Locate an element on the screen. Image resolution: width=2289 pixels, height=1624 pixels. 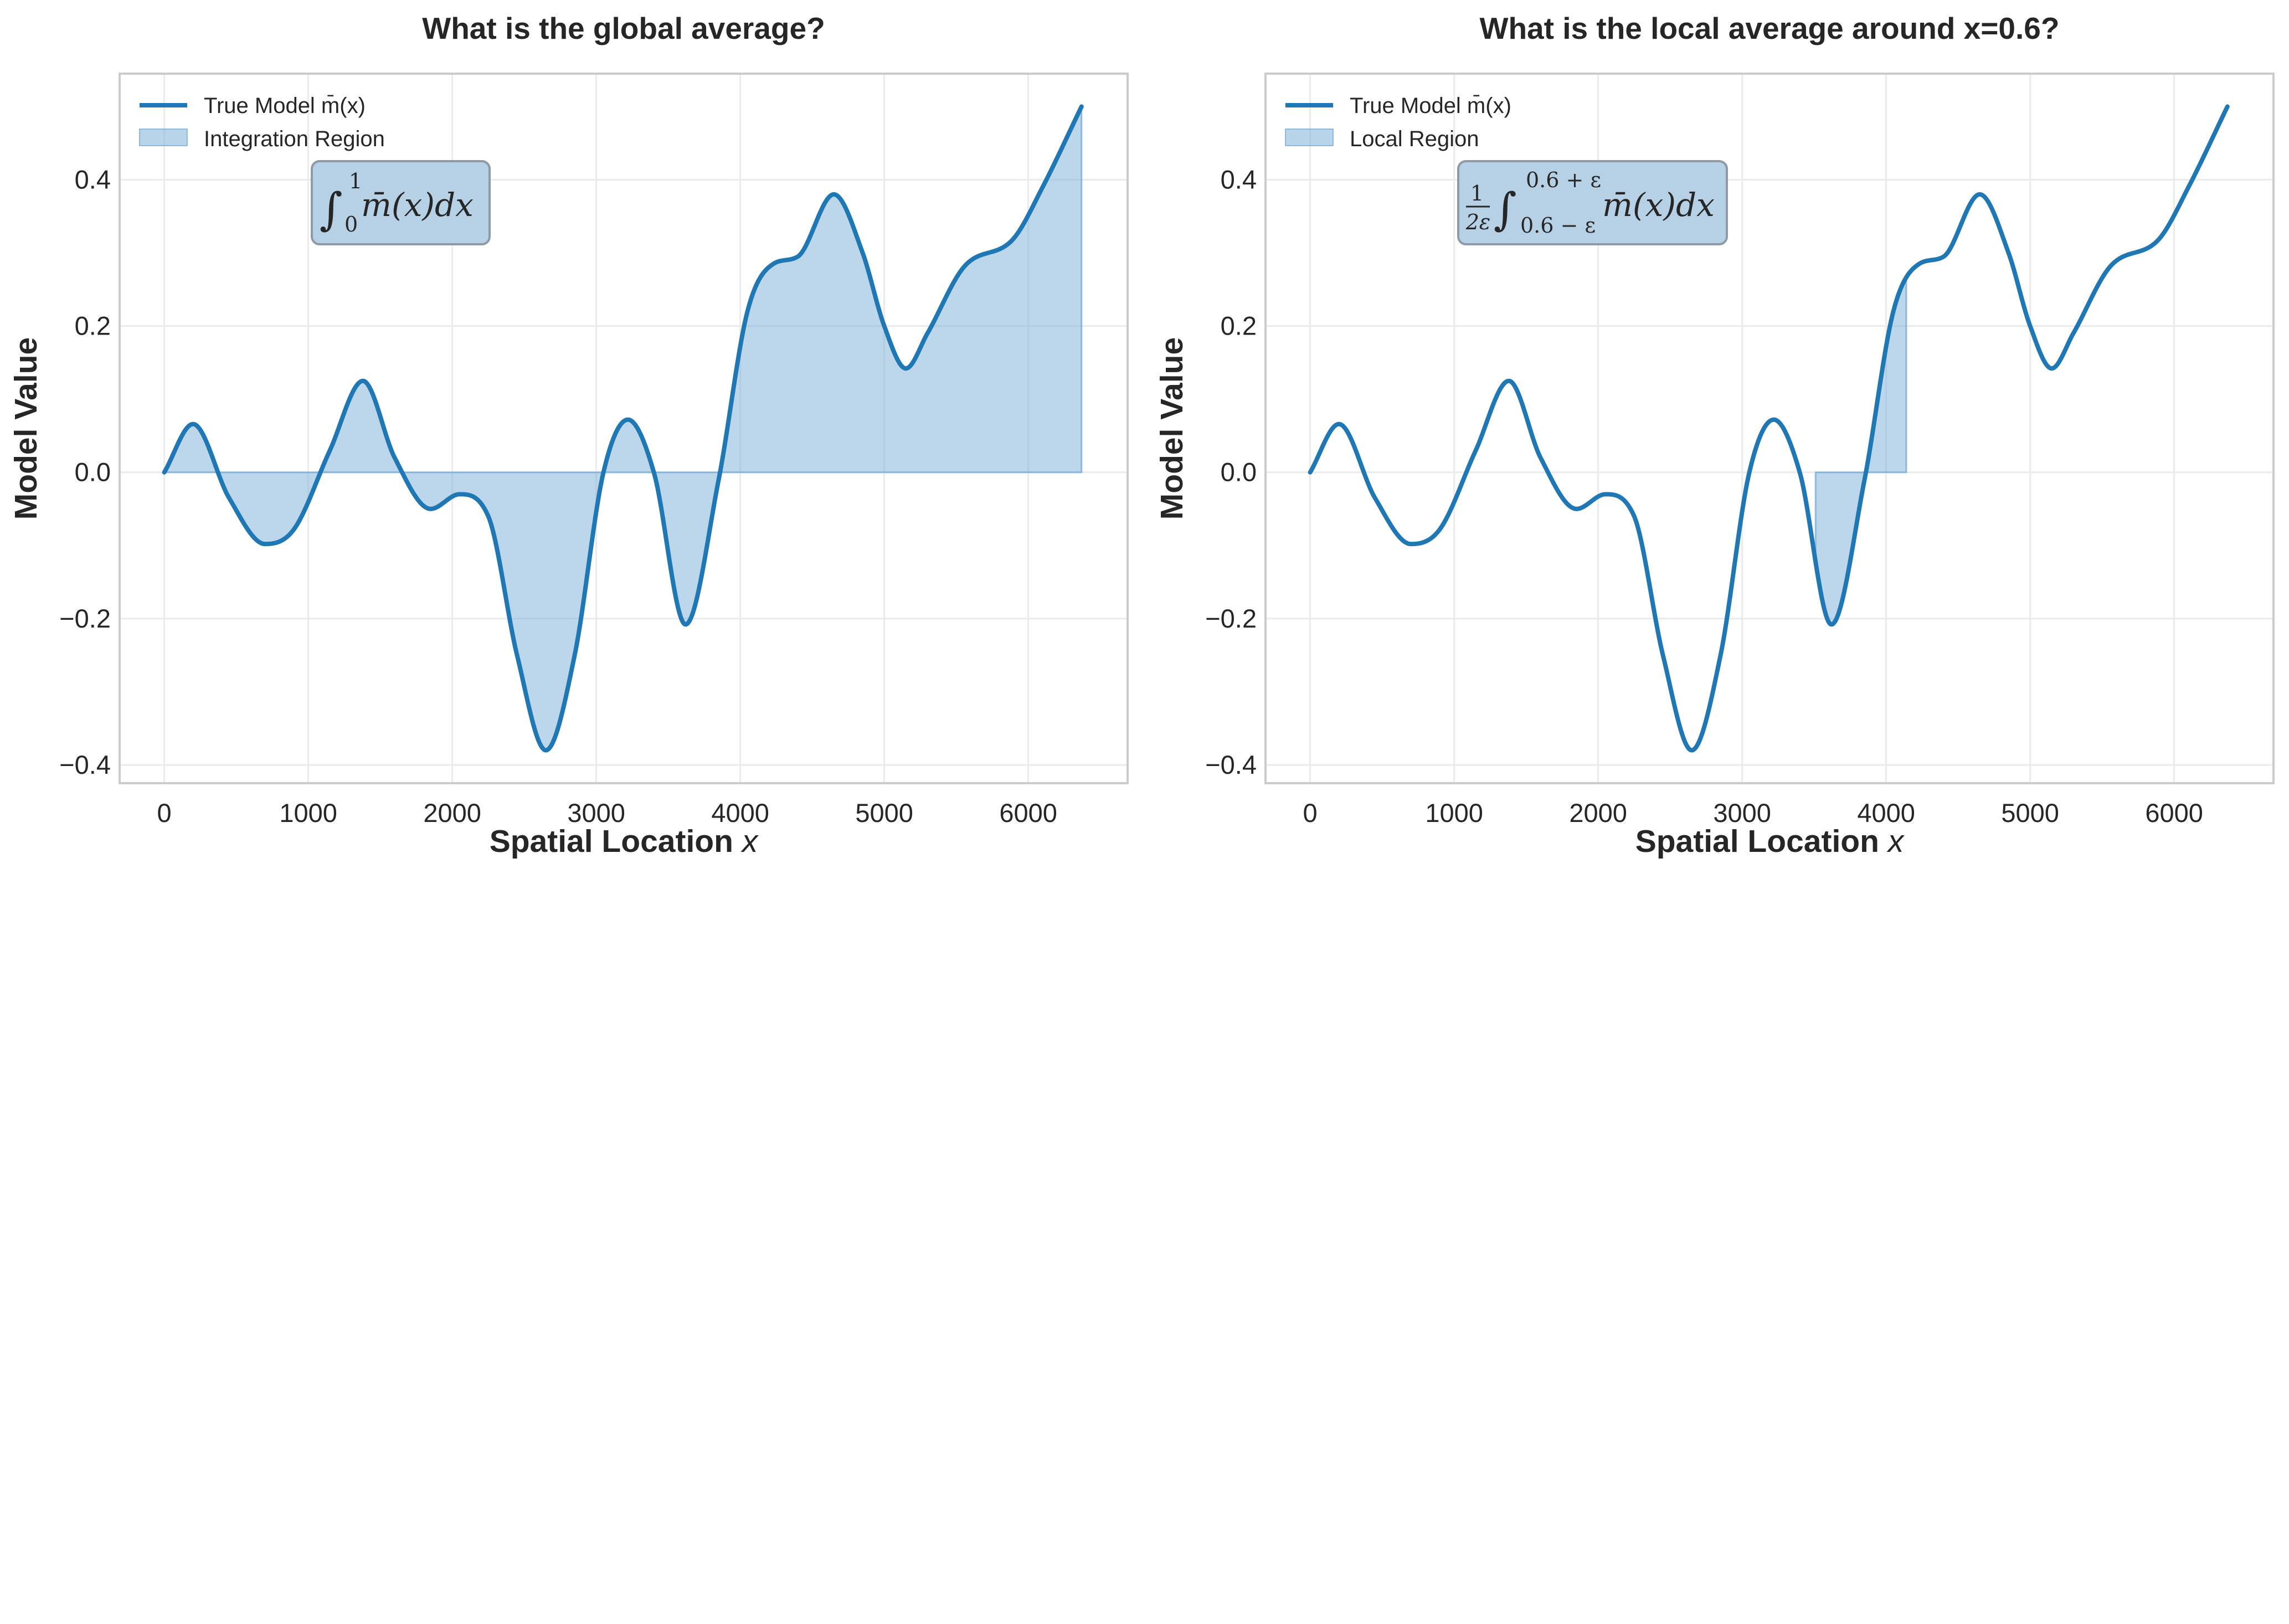
formula-upper-limit: 1 is located at coordinates (355, 181).